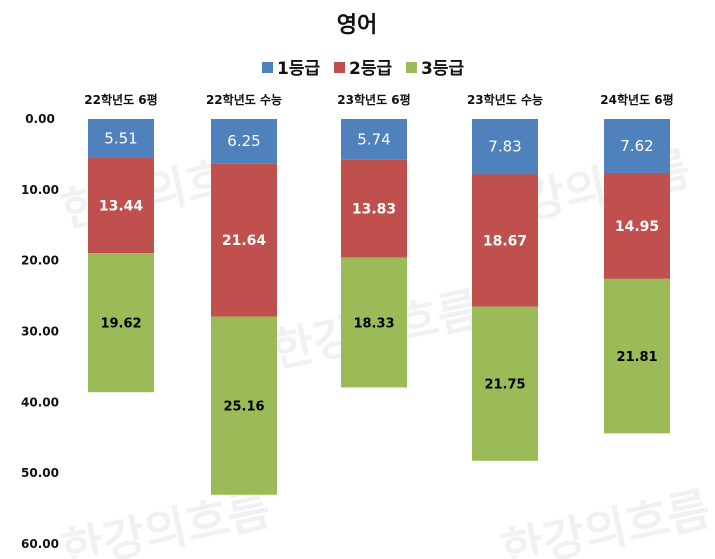 The image size is (715, 559). I want to click on y-tick-label: 50.00, so click(40, 473).